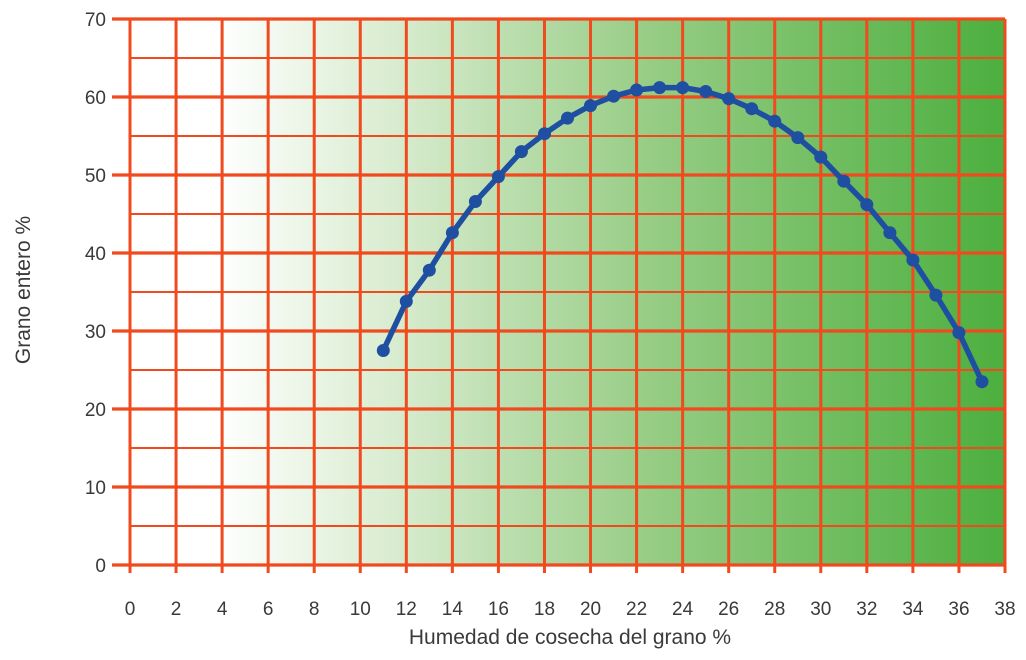 The width and height of the screenshot is (1026, 660). Describe the element at coordinates (774, 609) in the screenshot. I see `x-tick-label: 28` at that location.